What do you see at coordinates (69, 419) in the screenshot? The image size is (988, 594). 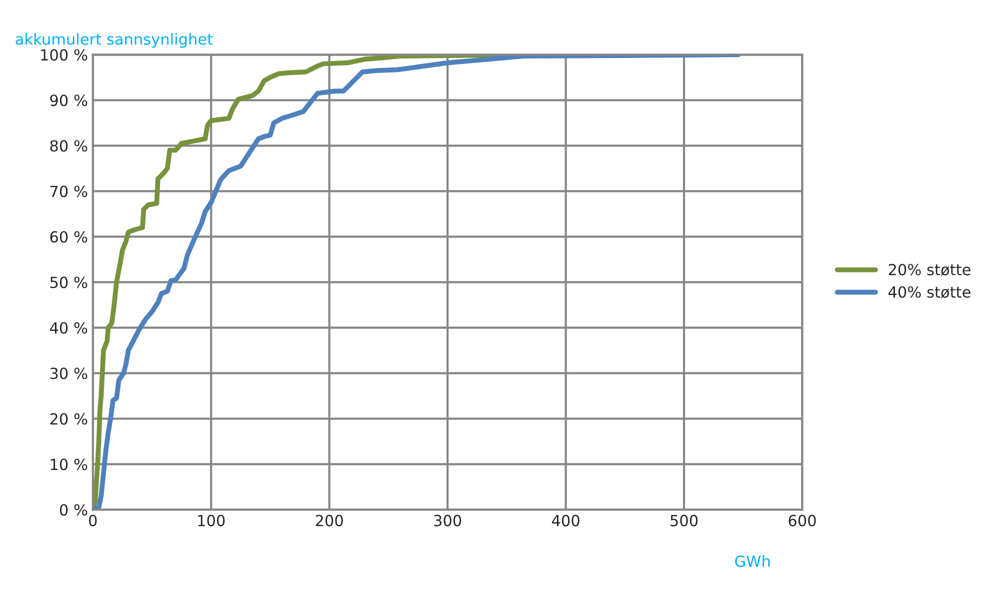 I see `y-tick-label: 20 %` at bounding box center [69, 419].